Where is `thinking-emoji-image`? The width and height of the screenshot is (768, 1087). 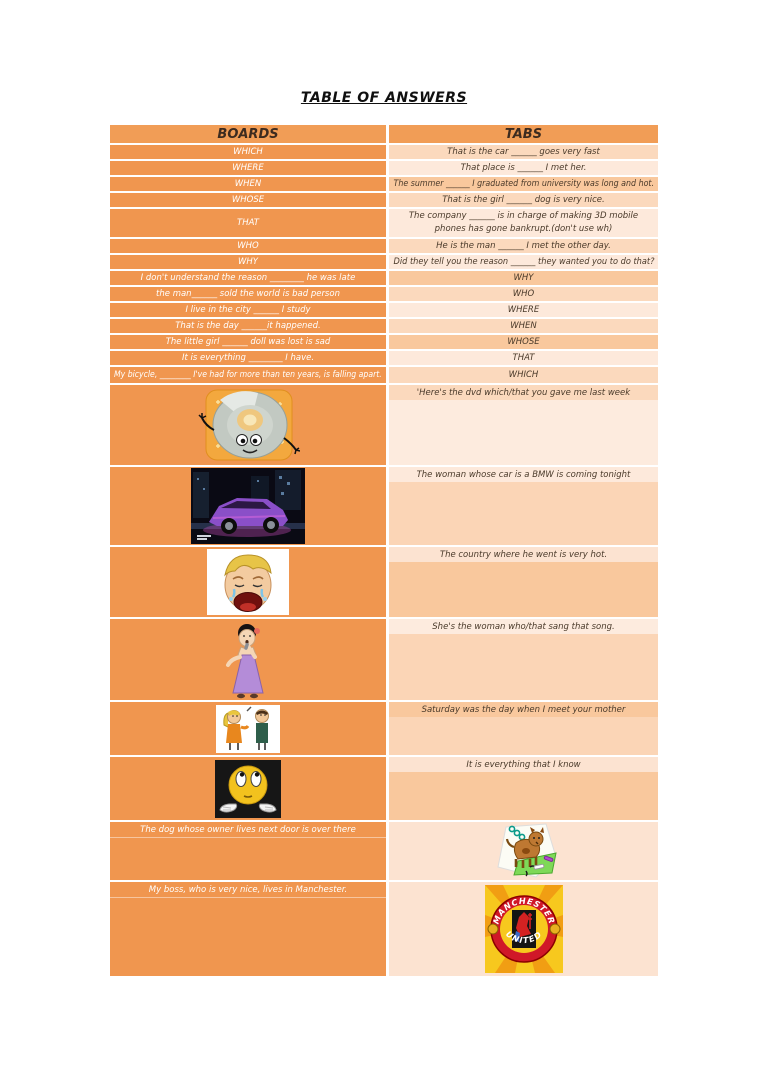 thinking-emoji-image is located at coordinates (248, 788).